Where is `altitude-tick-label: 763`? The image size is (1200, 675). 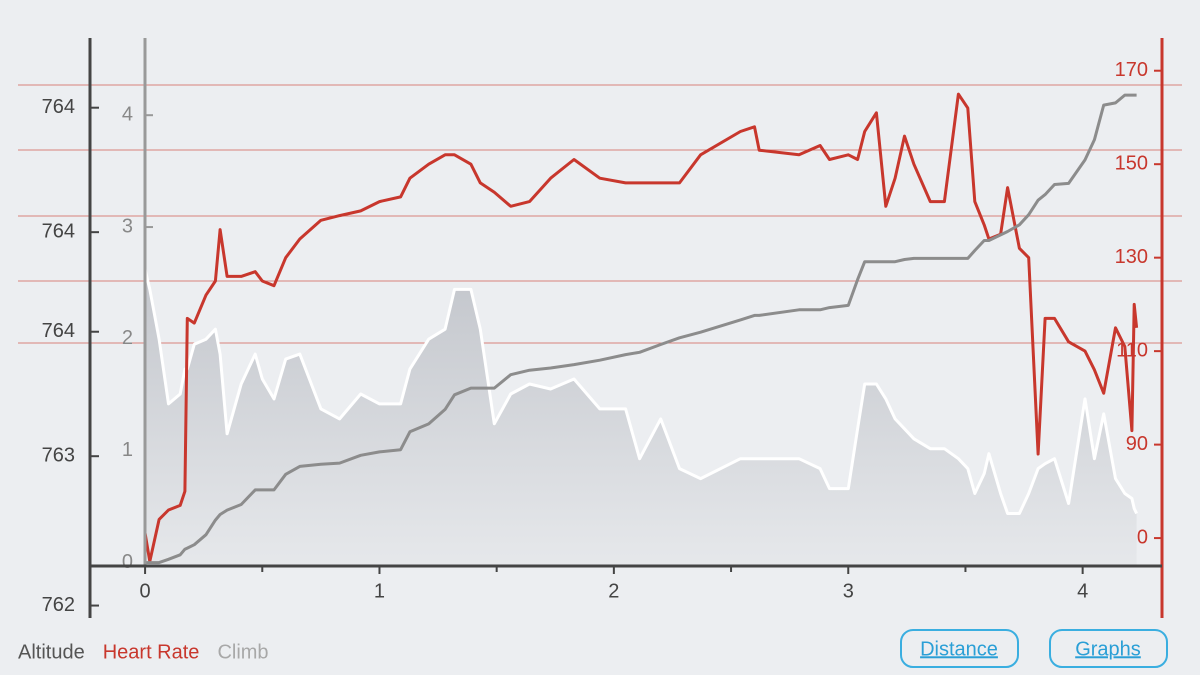
altitude-tick-label: 763 is located at coordinates (58, 455).